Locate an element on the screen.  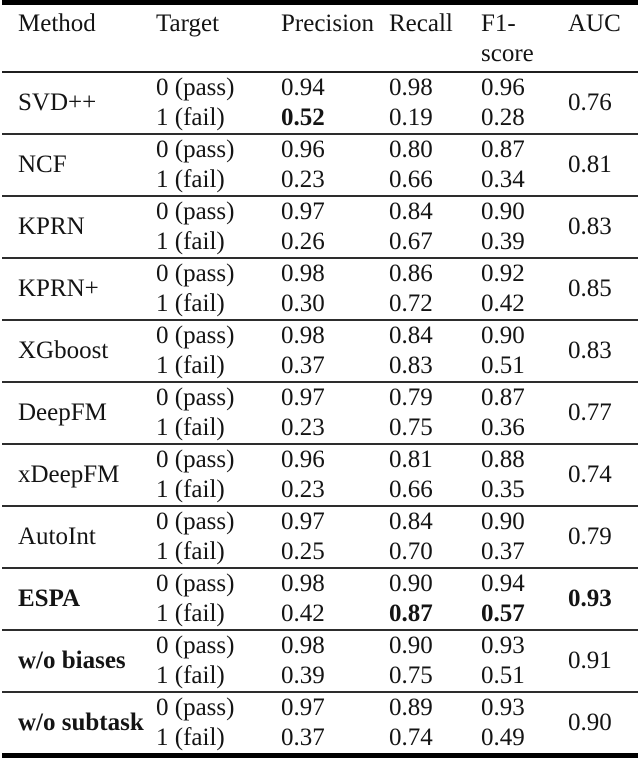
method-cell: DeepFM is located at coordinates (71, 412).